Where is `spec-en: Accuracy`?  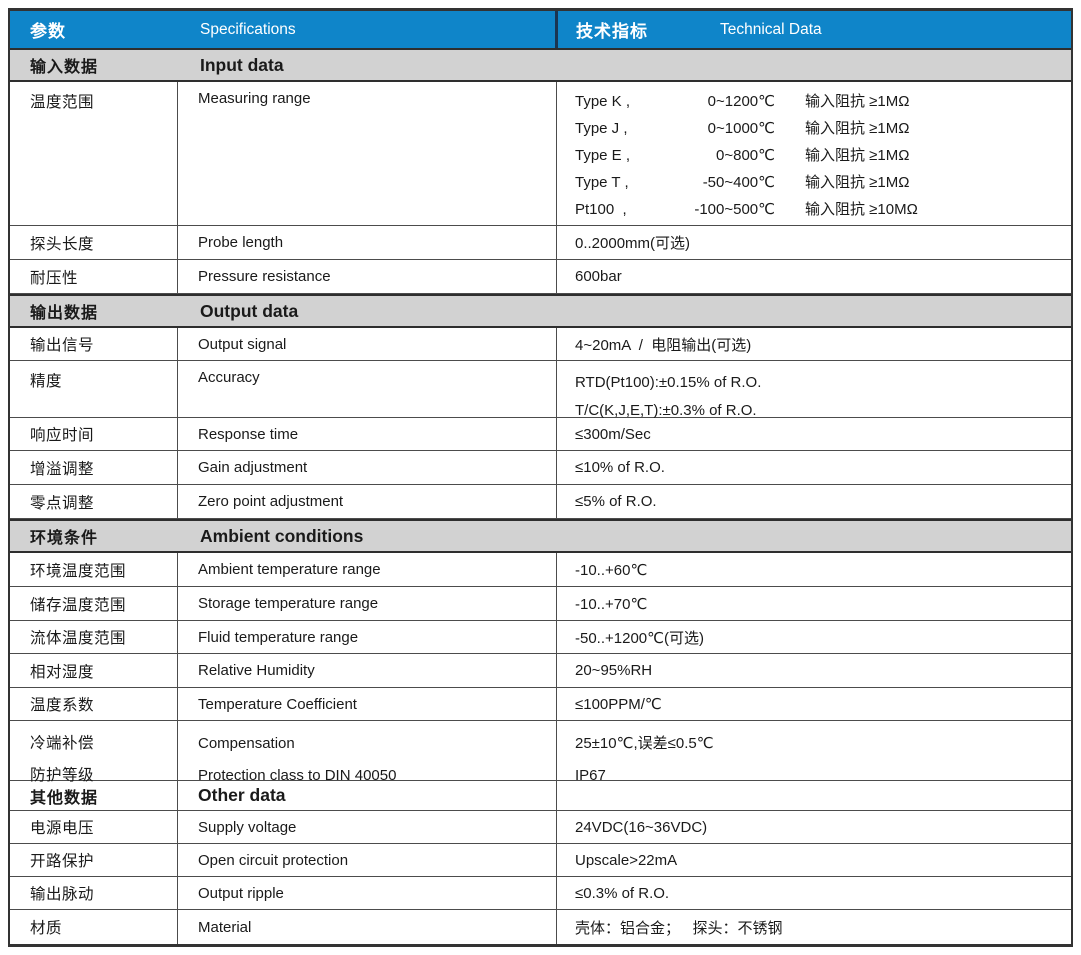 spec-en: Accuracy is located at coordinates (229, 377).